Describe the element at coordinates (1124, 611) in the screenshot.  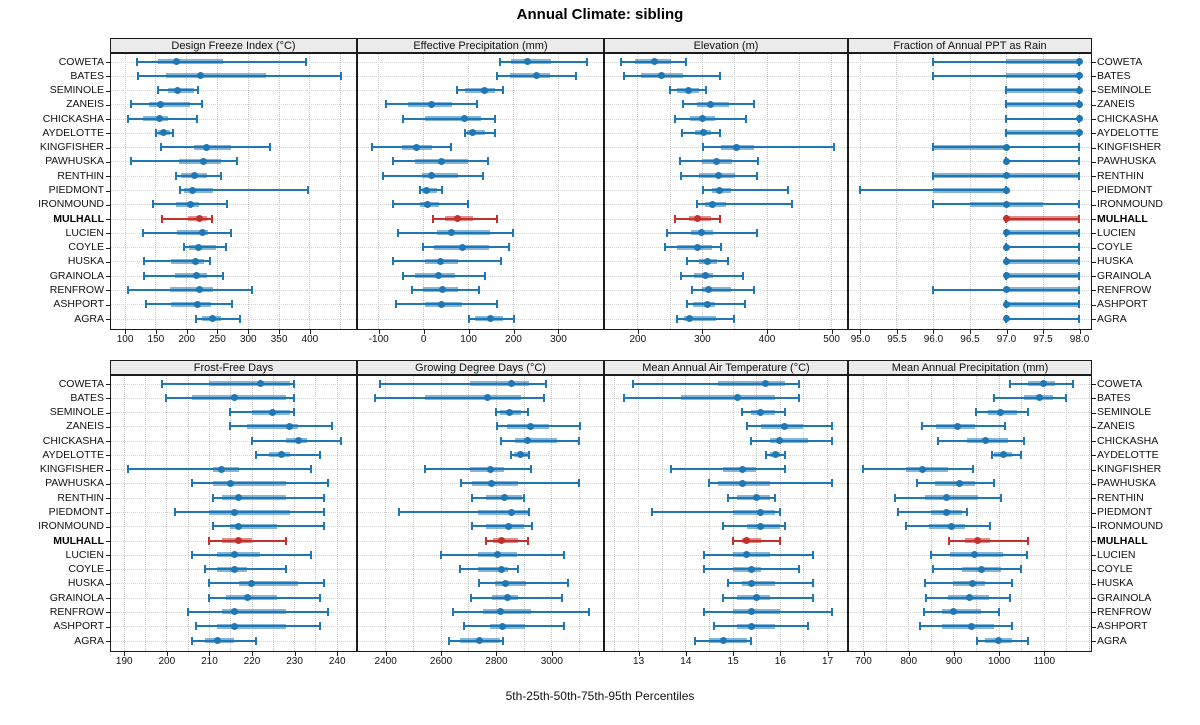
I see `station-label-right: RENFROW` at that location.